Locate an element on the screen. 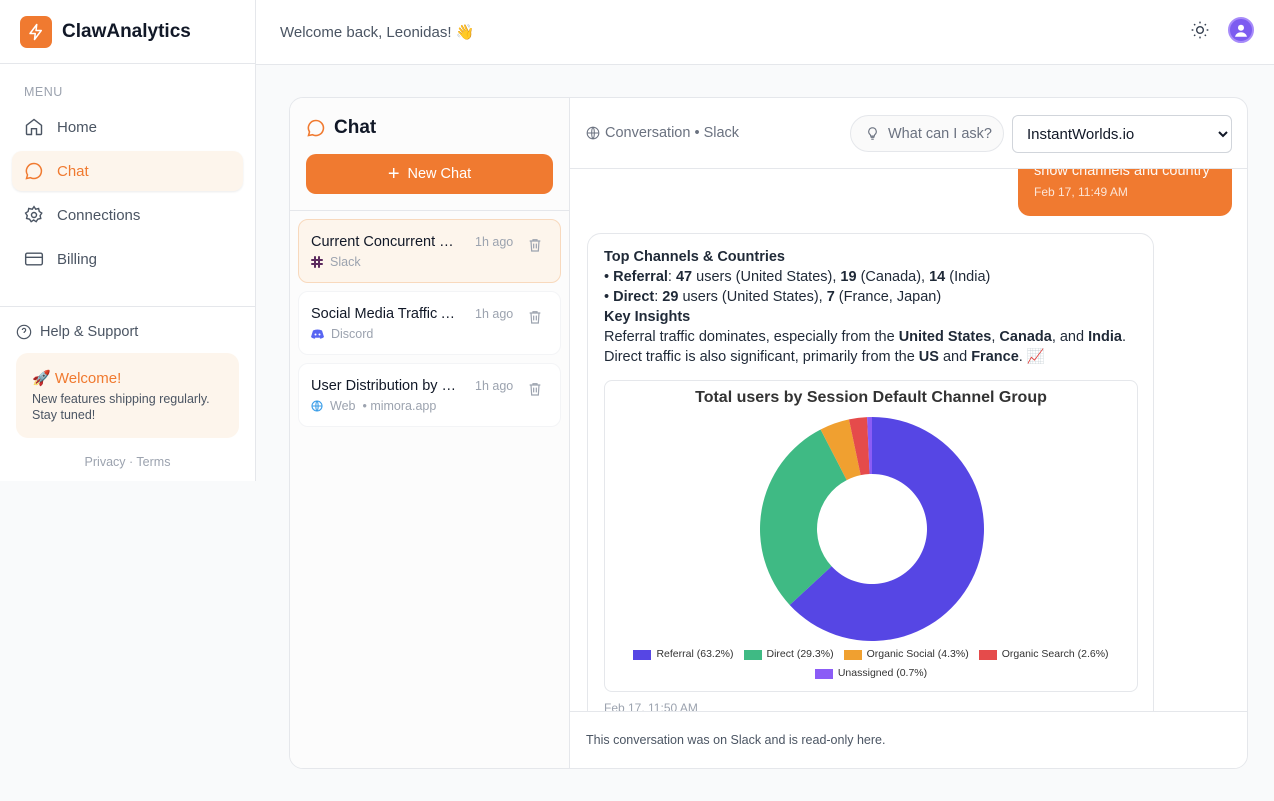  legend-label: Organic Search (2.6%) is located at coordinates (1055, 654).